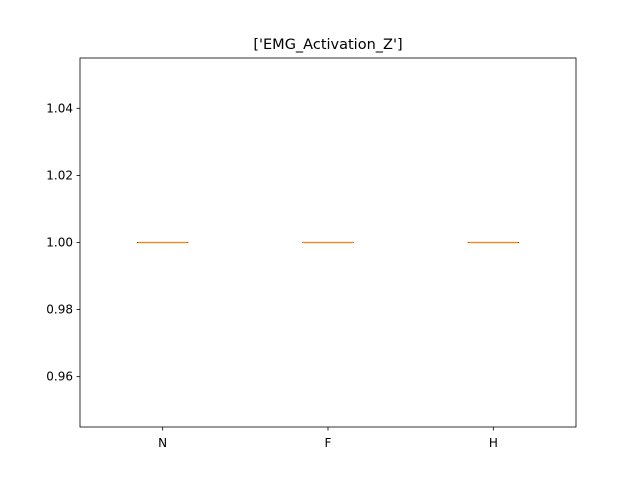  Describe the element at coordinates (328, 443) in the screenshot. I see `x-tick-label: F` at that location.